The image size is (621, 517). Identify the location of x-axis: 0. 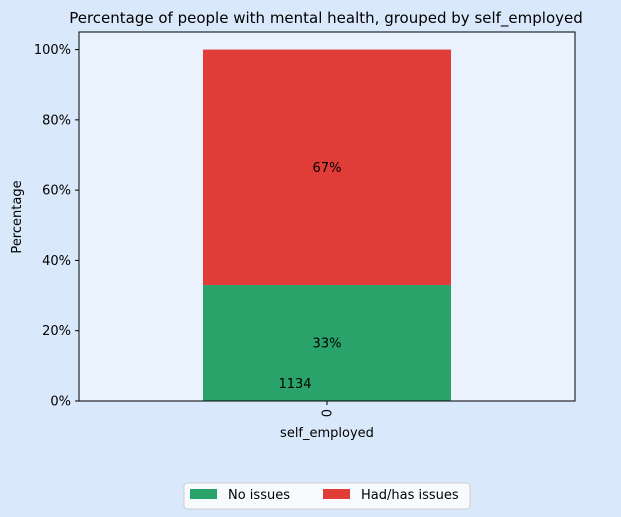
(328, 409).